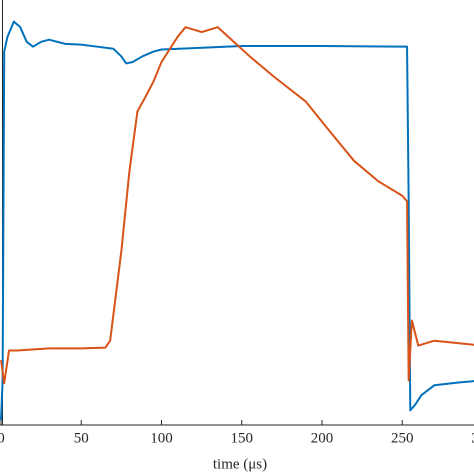  What do you see at coordinates (81, 438) in the screenshot?
I see `x-tick-label: 50` at bounding box center [81, 438].